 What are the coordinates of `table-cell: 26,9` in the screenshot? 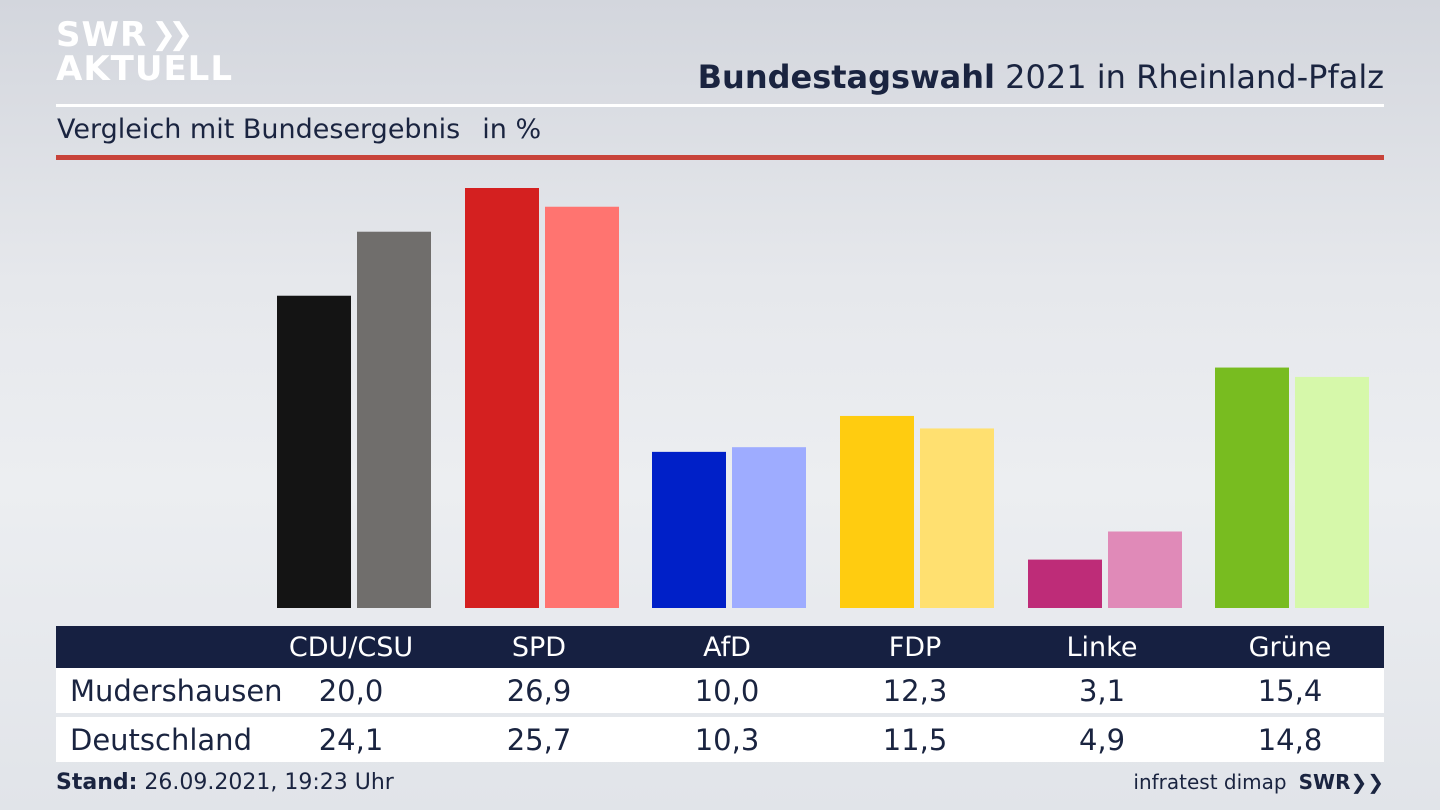 It's located at (539, 690).